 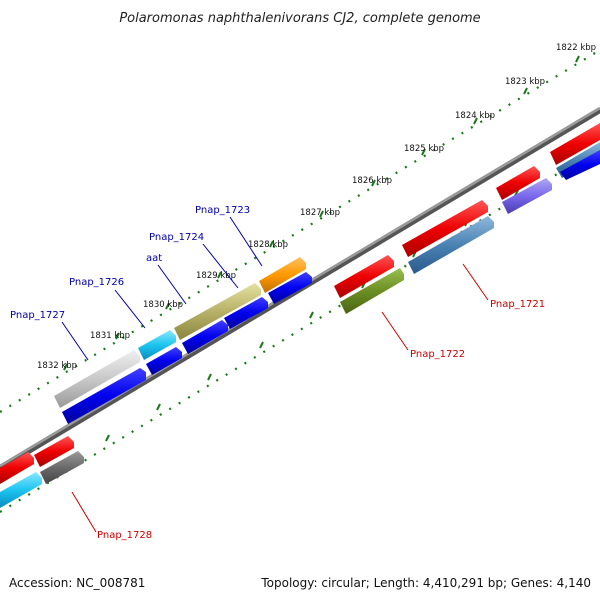 What do you see at coordinates (475, 116) in the screenshot?
I see `ruler-tick-label: 1824 kbp` at bounding box center [475, 116].